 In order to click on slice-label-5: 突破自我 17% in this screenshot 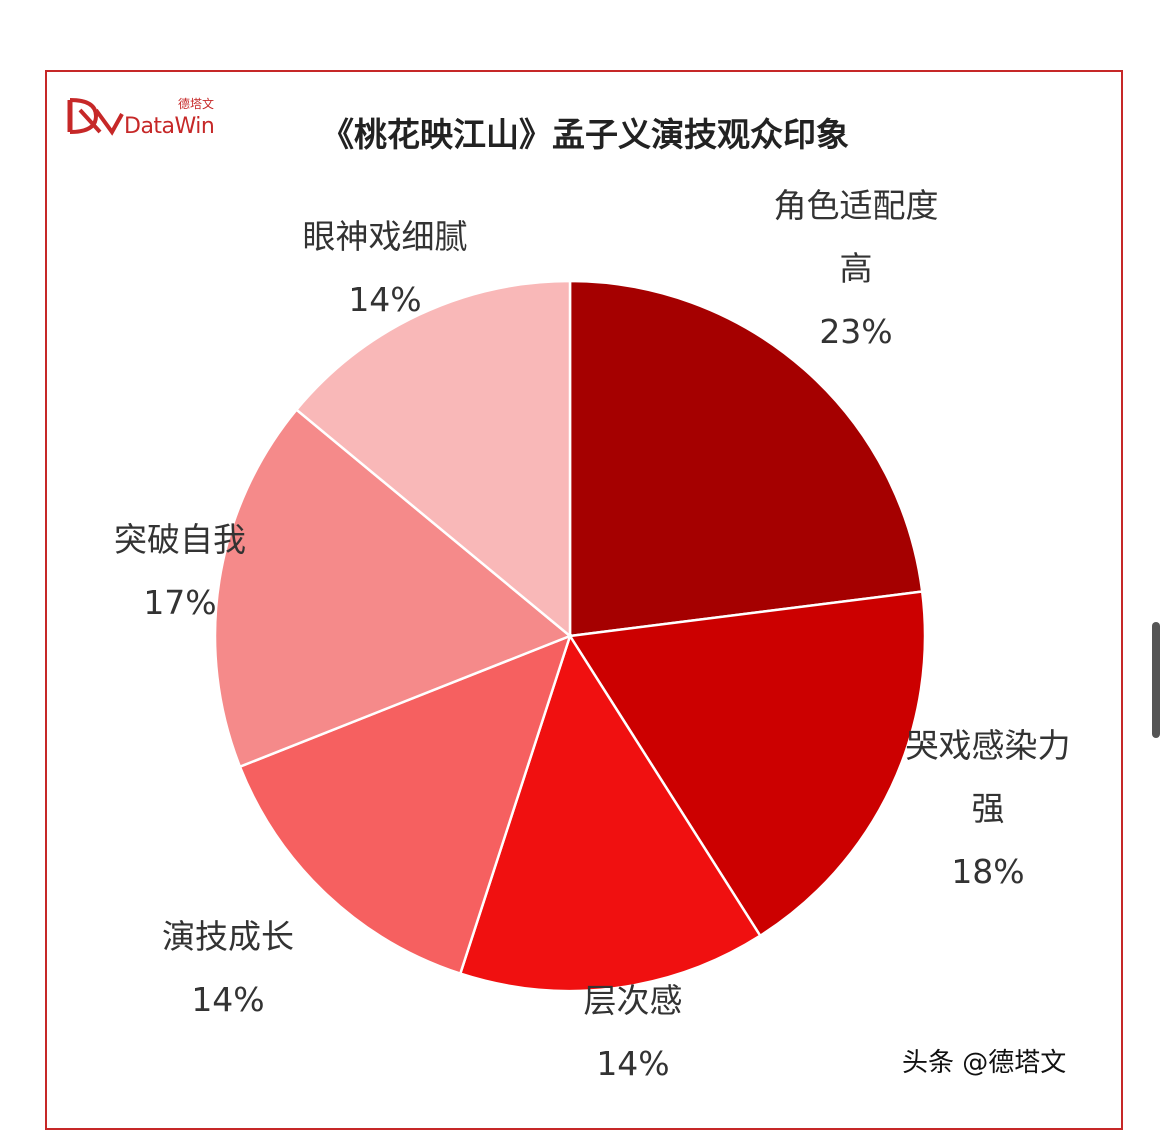, I will do `click(180, 571)`.